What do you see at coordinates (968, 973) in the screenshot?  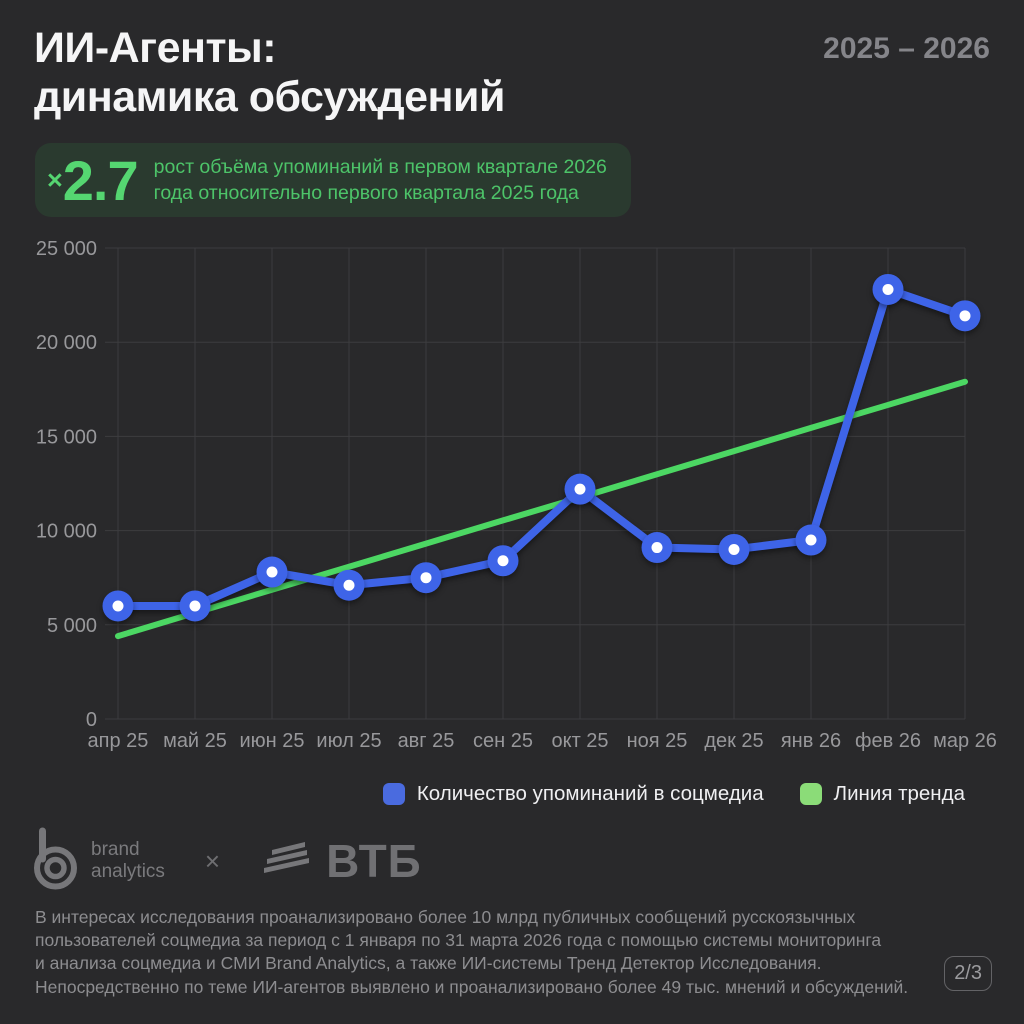 I see `page-indicator: 2/3` at bounding box center [968, 973].